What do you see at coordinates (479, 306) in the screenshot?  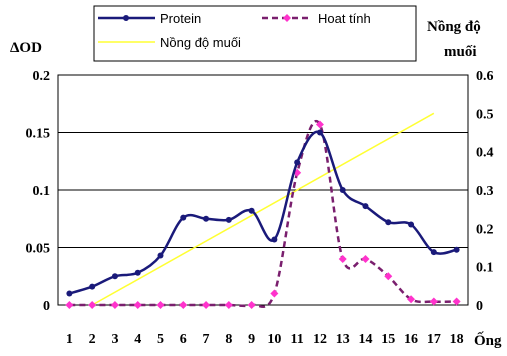 I see `y-right-tick-label: 0` at bounding box center [479, 306].